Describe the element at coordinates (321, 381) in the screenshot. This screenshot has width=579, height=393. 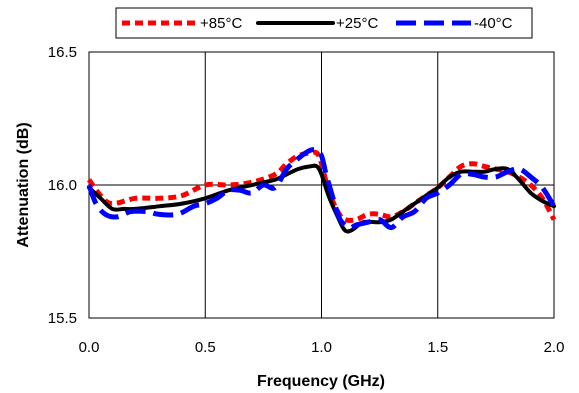
I see `x-axis-title: Frequency (GHz)` at that location.